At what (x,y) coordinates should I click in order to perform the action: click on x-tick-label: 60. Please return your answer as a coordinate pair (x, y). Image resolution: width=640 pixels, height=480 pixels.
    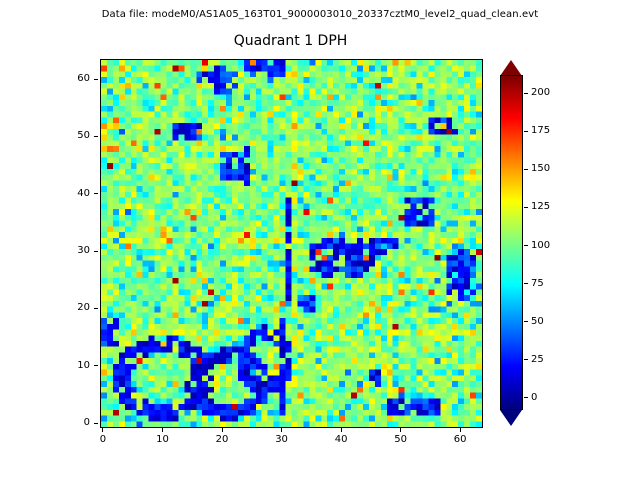
    Looking at the image, I should click on (460, 439).